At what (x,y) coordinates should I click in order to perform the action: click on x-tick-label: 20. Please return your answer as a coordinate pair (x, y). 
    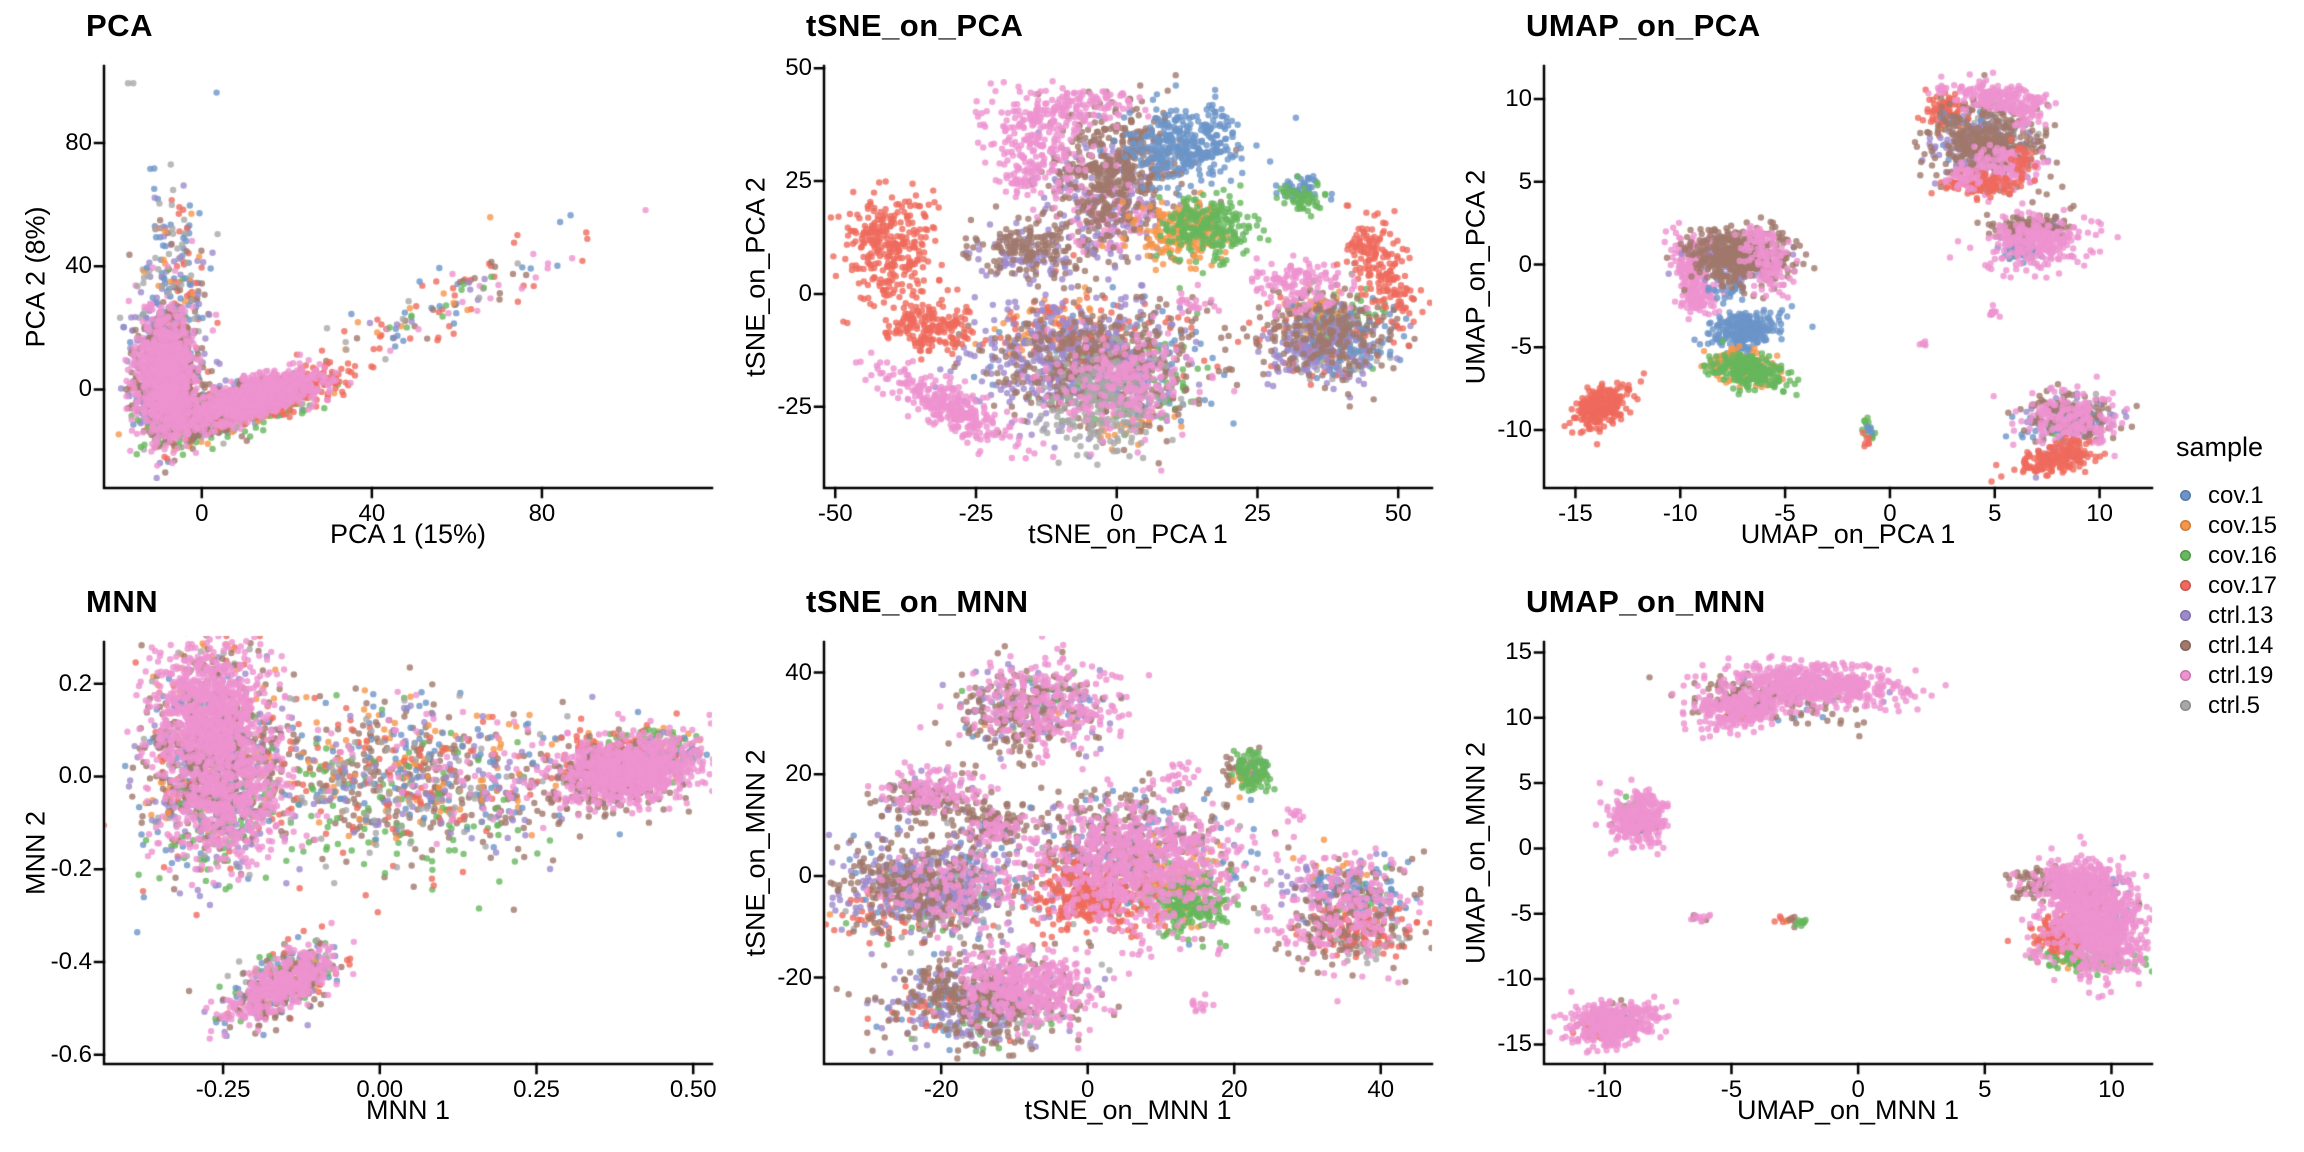
    Looking at the image, I should click on (1234, 1089).